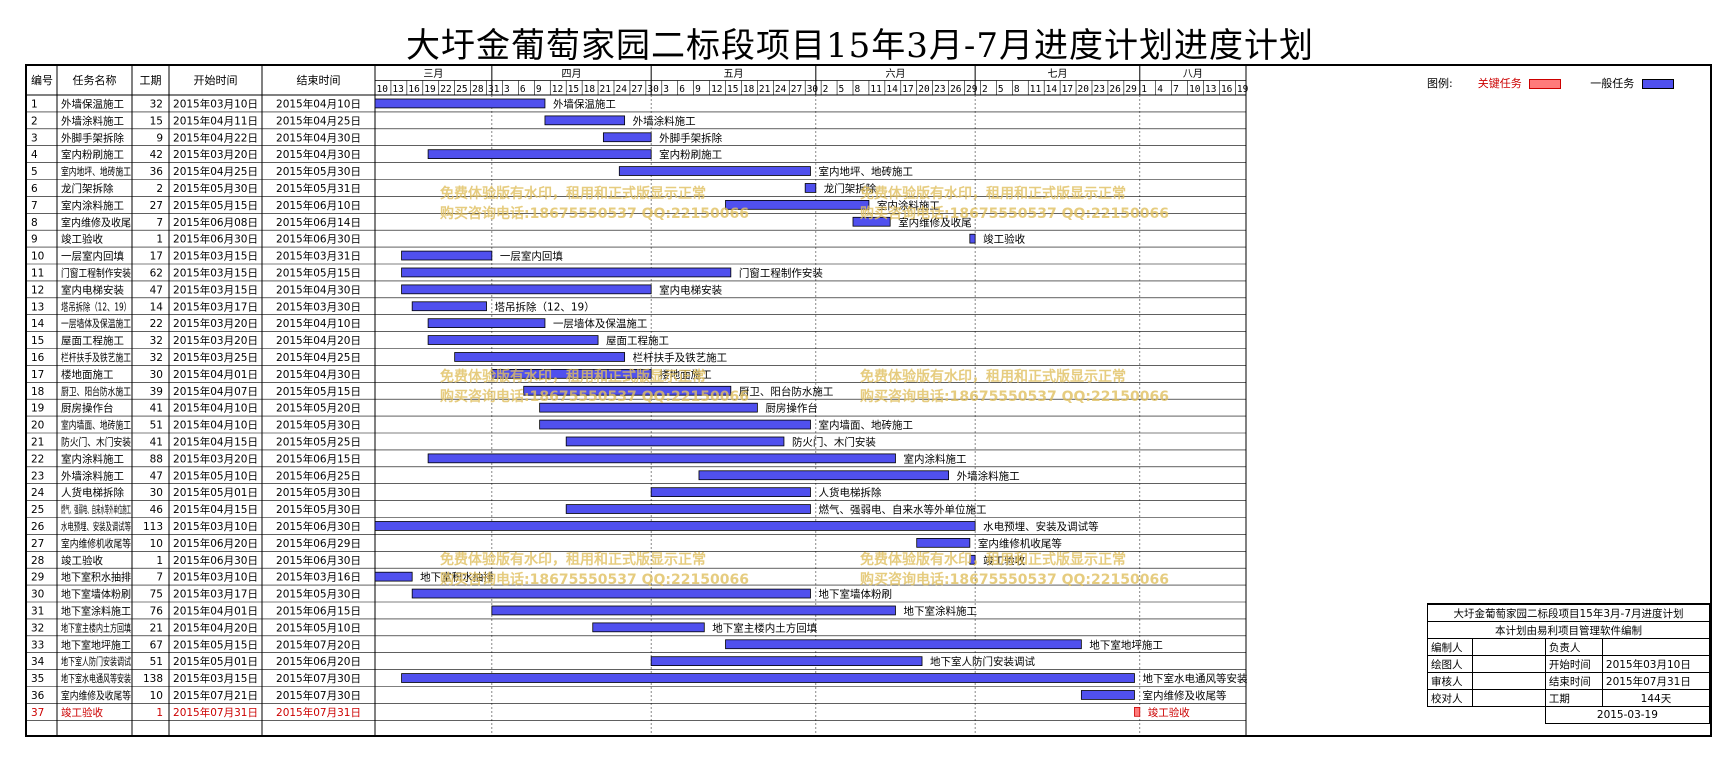  What do you see at coordinates (96, 441) in the screenshot?
I see `task-name: 防火门、木门安装` at bounding box center [96, 441].